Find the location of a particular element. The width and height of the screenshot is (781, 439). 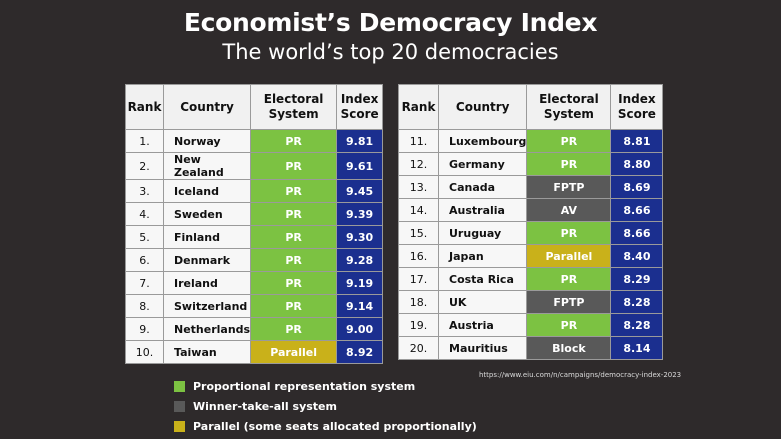

country-cell: Germany is located at coordinates (482, 164).